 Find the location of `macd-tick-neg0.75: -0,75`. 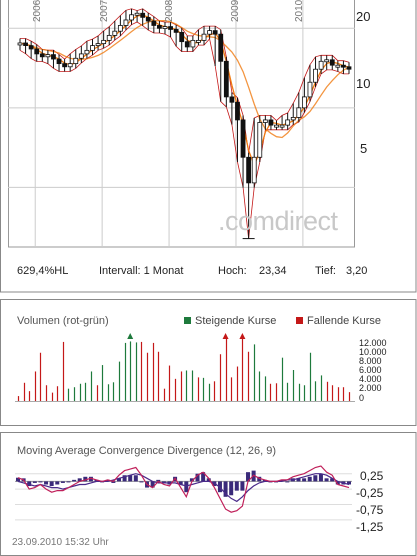

macd-tick-neg0.75: -0,75 is located at coordinates (370, 510).